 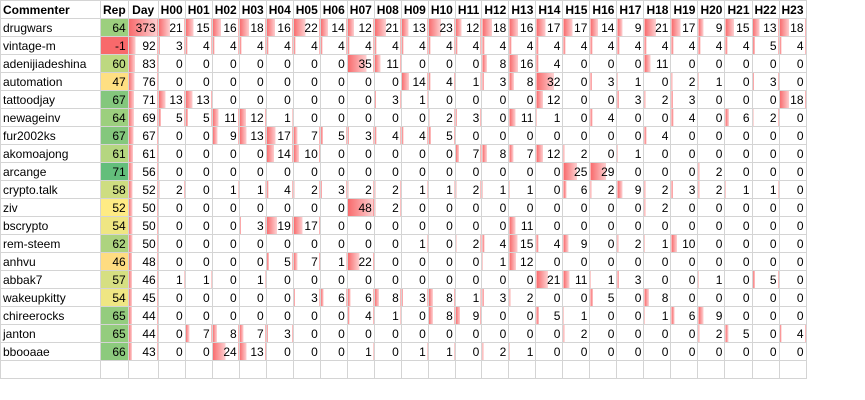 I want to click on hour-cell: 6, so click(x=576, y=189).